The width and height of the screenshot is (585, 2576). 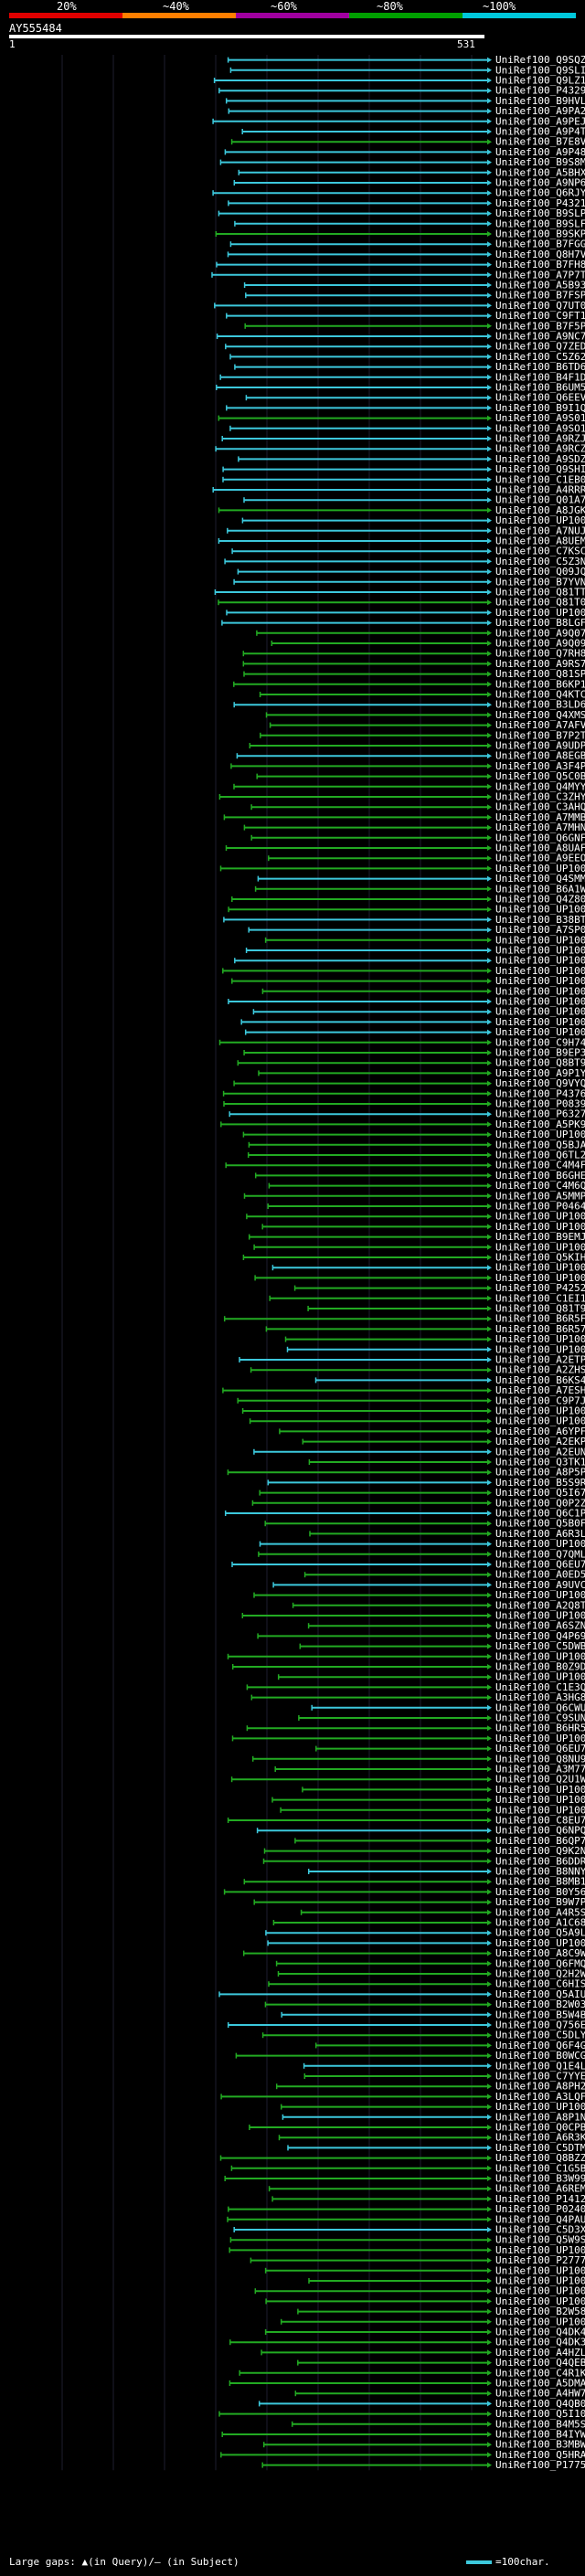 I want to click on hit-label: UniRef100_A9Q076, so click(x=540, y=633).